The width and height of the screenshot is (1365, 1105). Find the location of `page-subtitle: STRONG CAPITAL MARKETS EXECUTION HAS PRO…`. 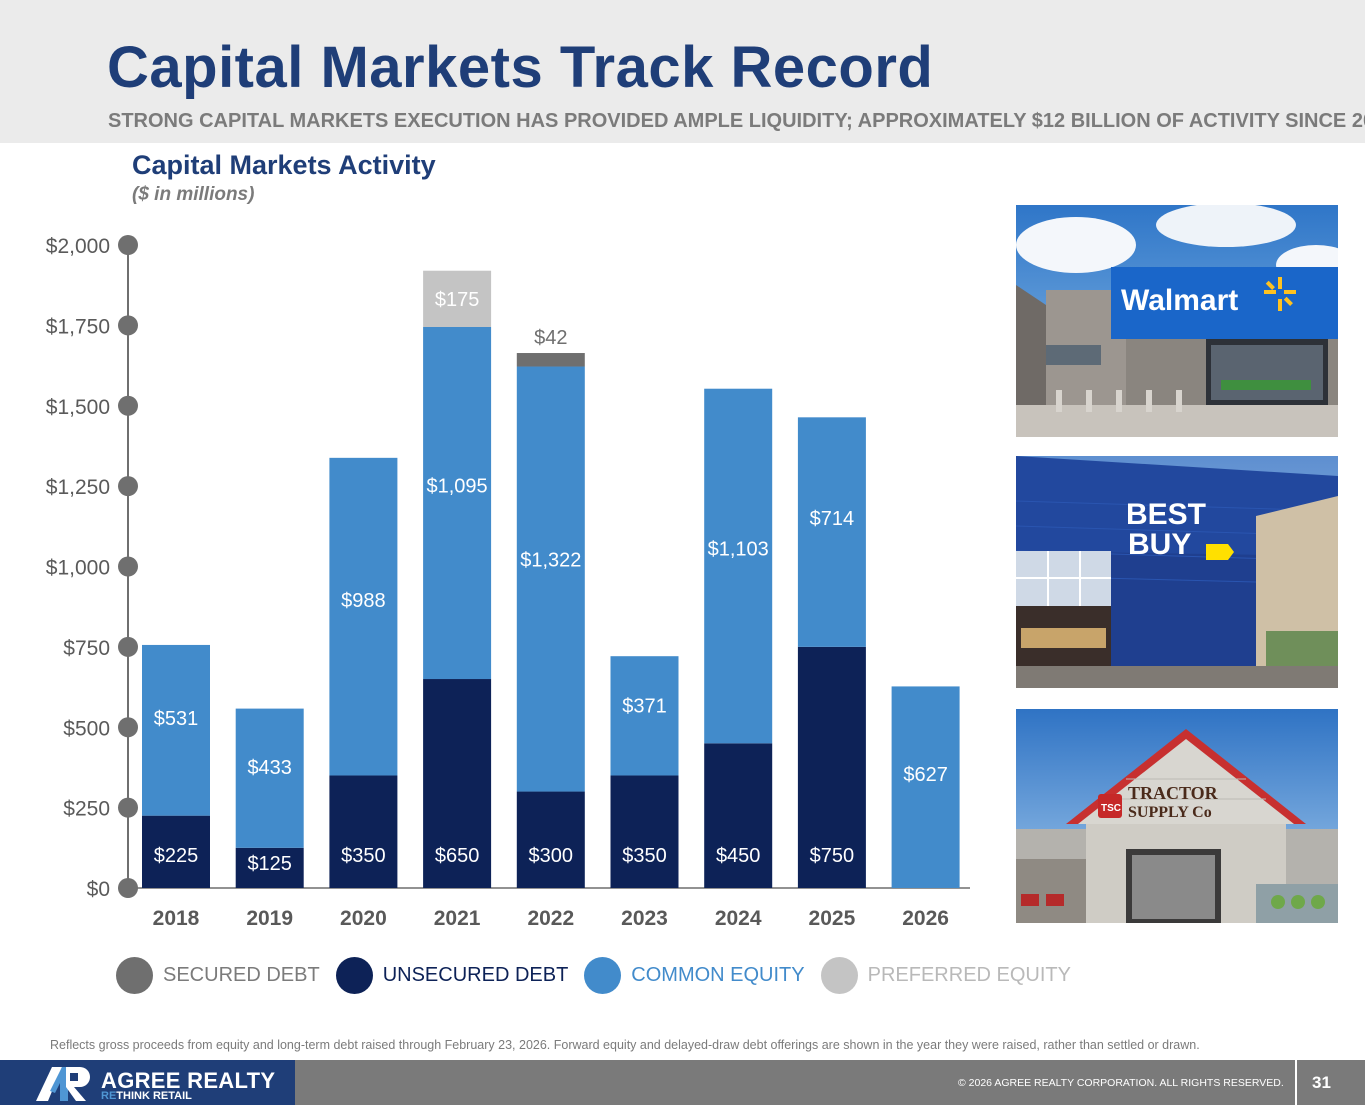

page-subtitle: STRONG CAPITAL MARKETS EXECUTION HAS PRO… is located at coordinates (736, 121).